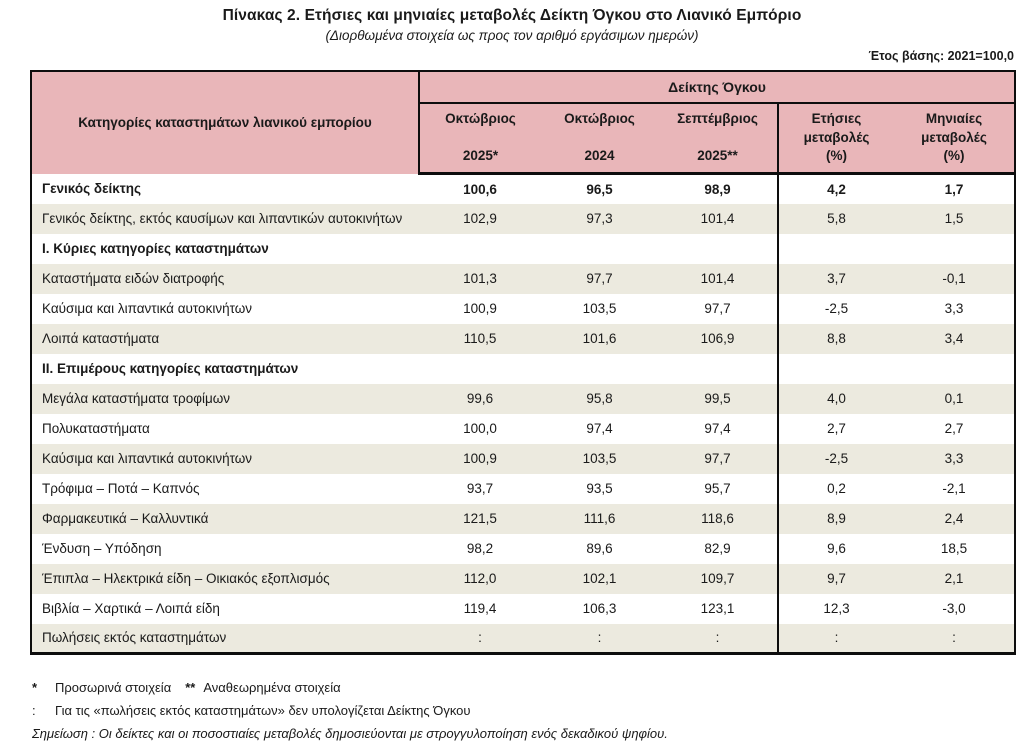 Image resolution: width=1024 pixels, height=745 pixels. Describe the element at coordinates (954, 137) in the screenshot. I see `column-header-line: μεταβολές` at that location.